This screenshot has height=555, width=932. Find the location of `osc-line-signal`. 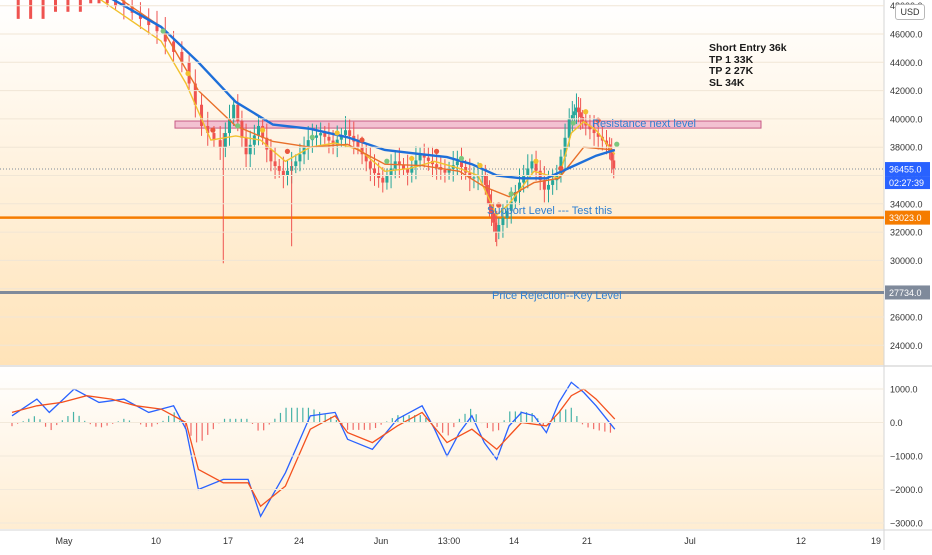

osc-line-signal is located at coordinates (313, 448).